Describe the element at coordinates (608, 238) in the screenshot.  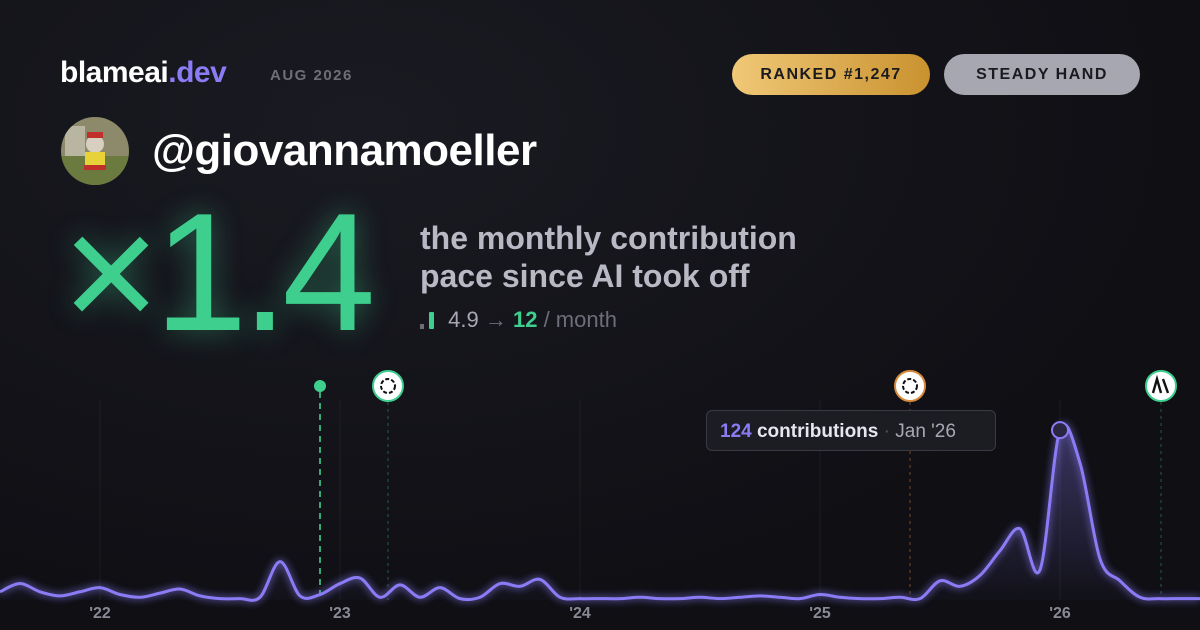
I see `description-line: the monthly contribution` at that location.